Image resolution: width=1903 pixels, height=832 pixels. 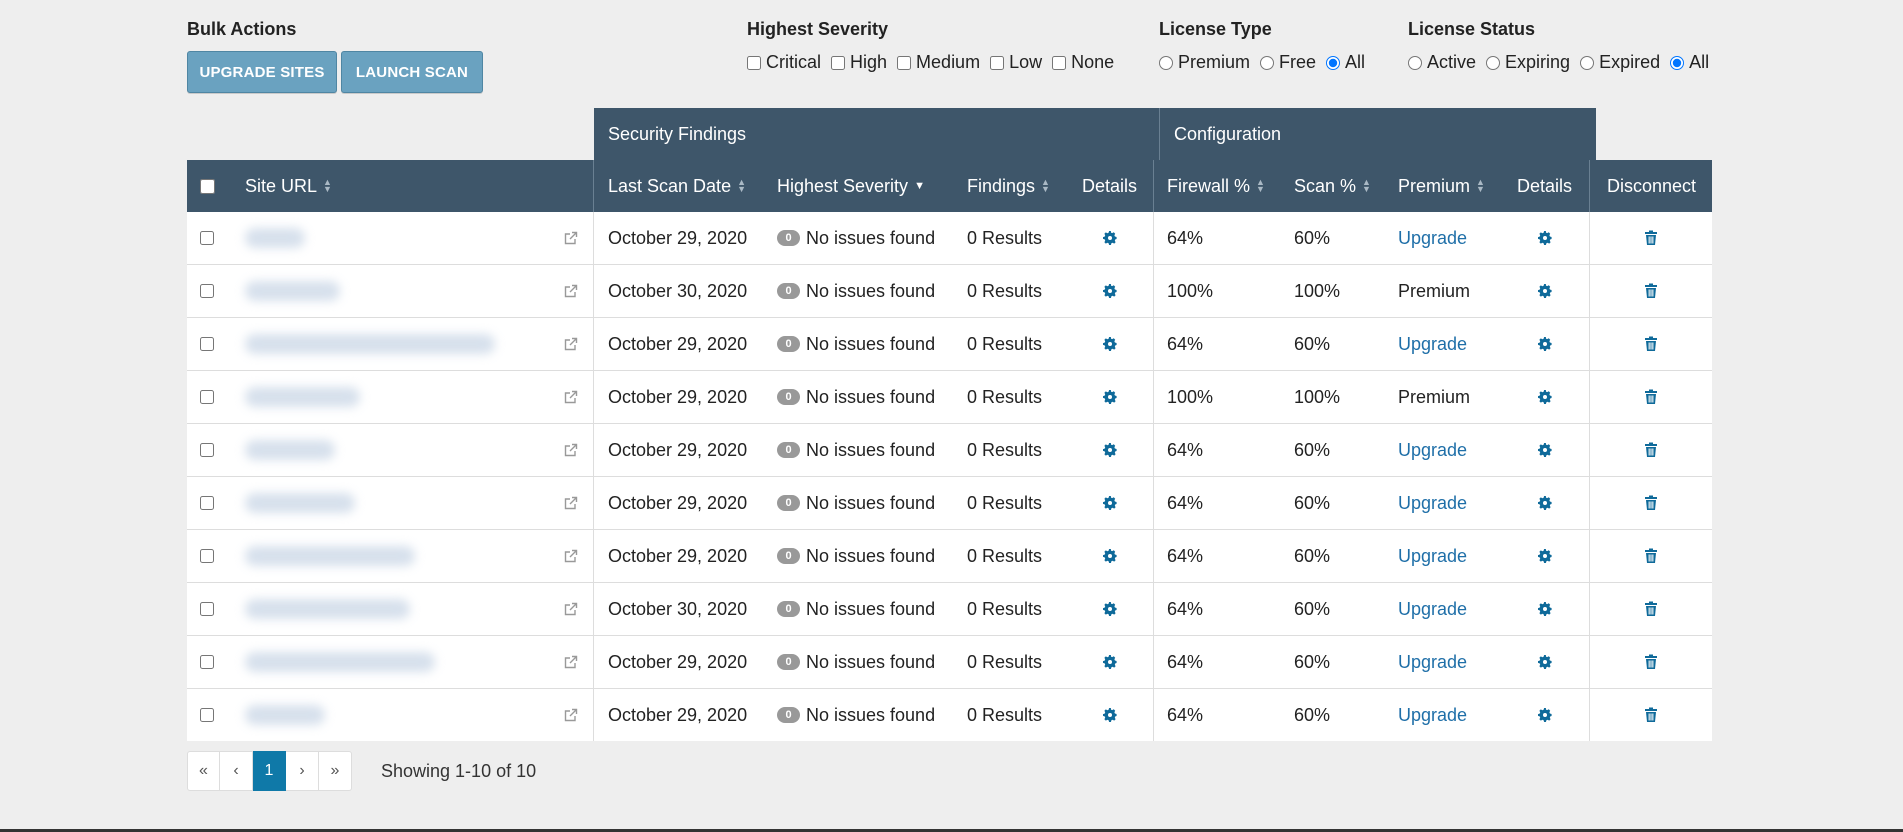 What do you see at coordinates (1288, 62) in the screenshot?
I see `license-type-free: Free` at bounding box center [1288, 62].